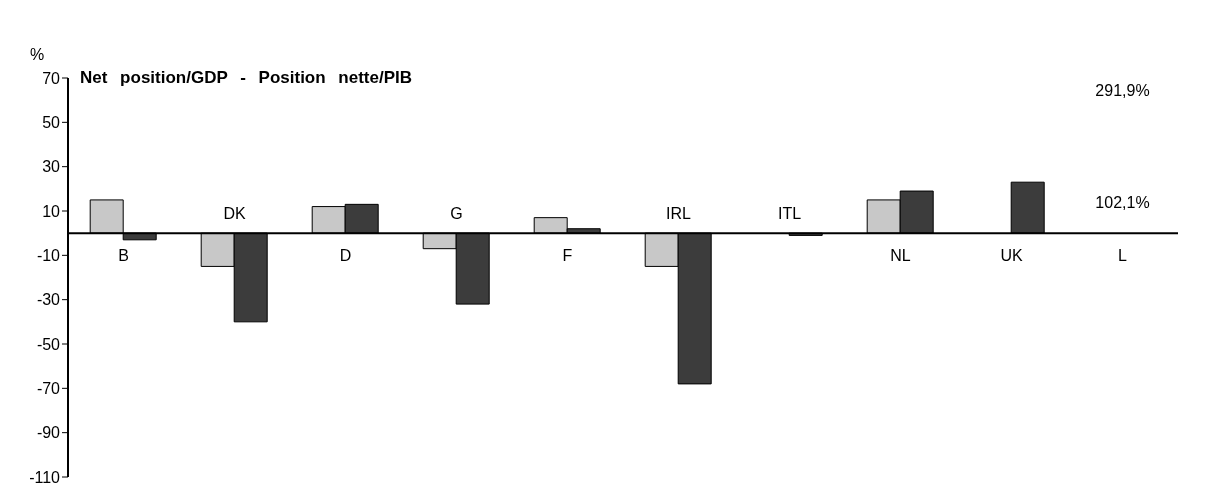 The image size is (1206, 499). Describe the element at coordinates (345, 256) in the screenshot. I see `x-tick-label: D` at that location.